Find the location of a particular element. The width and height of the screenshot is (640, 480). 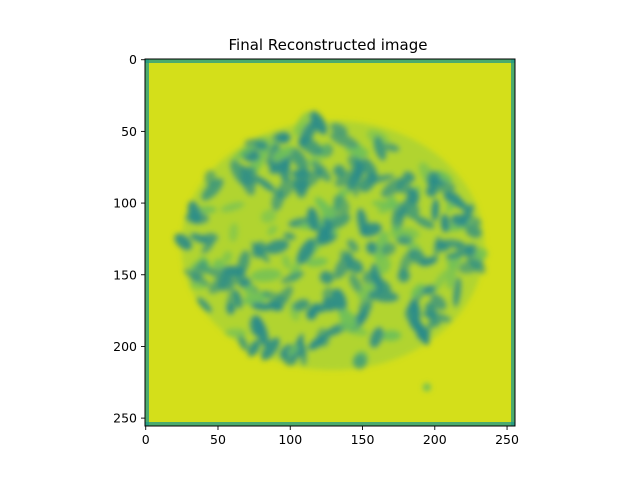

y-tick-label: 0 is located at coordinates (133, 59).